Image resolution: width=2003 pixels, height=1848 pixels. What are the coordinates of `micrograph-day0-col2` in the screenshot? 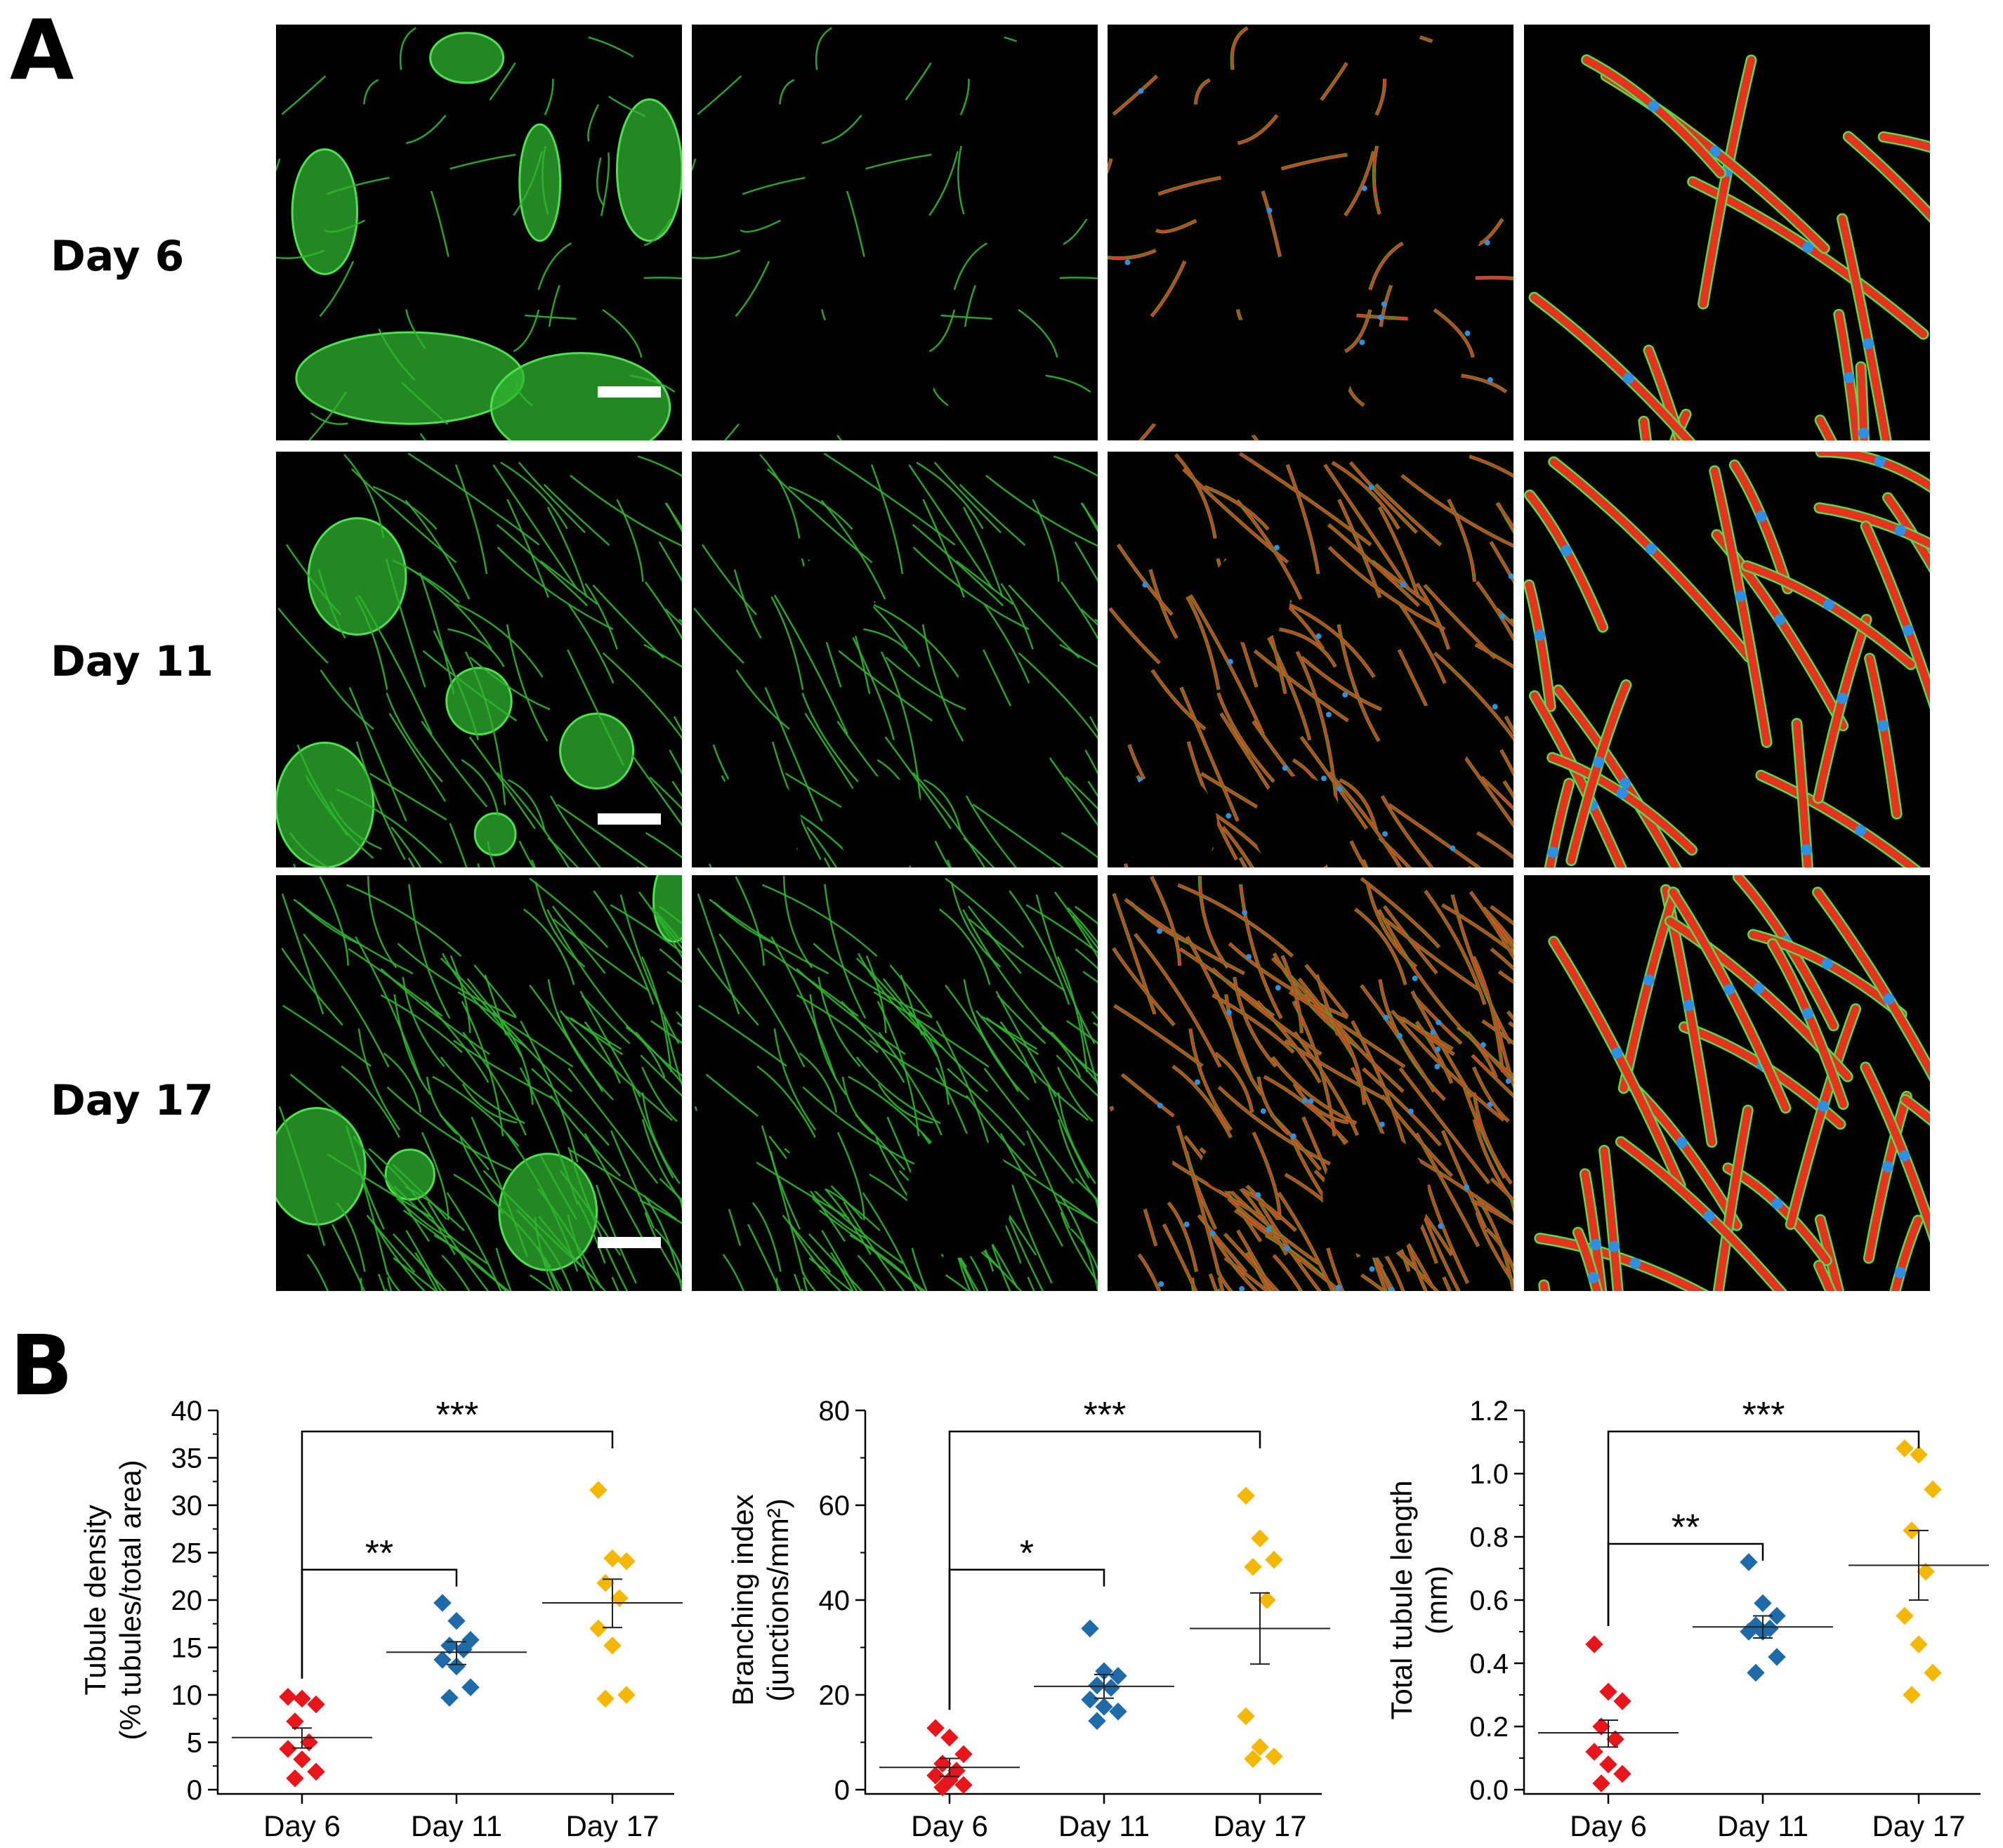 It's located at (1310, 232).